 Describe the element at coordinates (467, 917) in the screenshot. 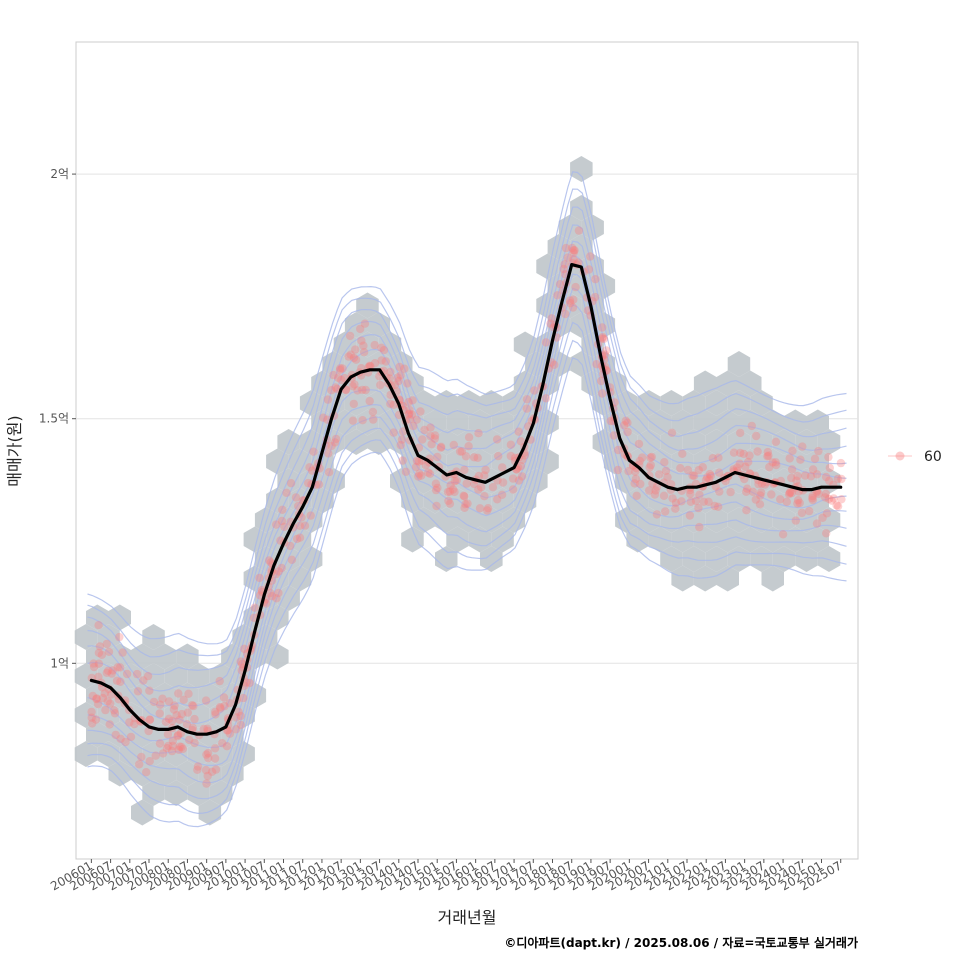

I see `x-axis-title: 거래년월` at that location.